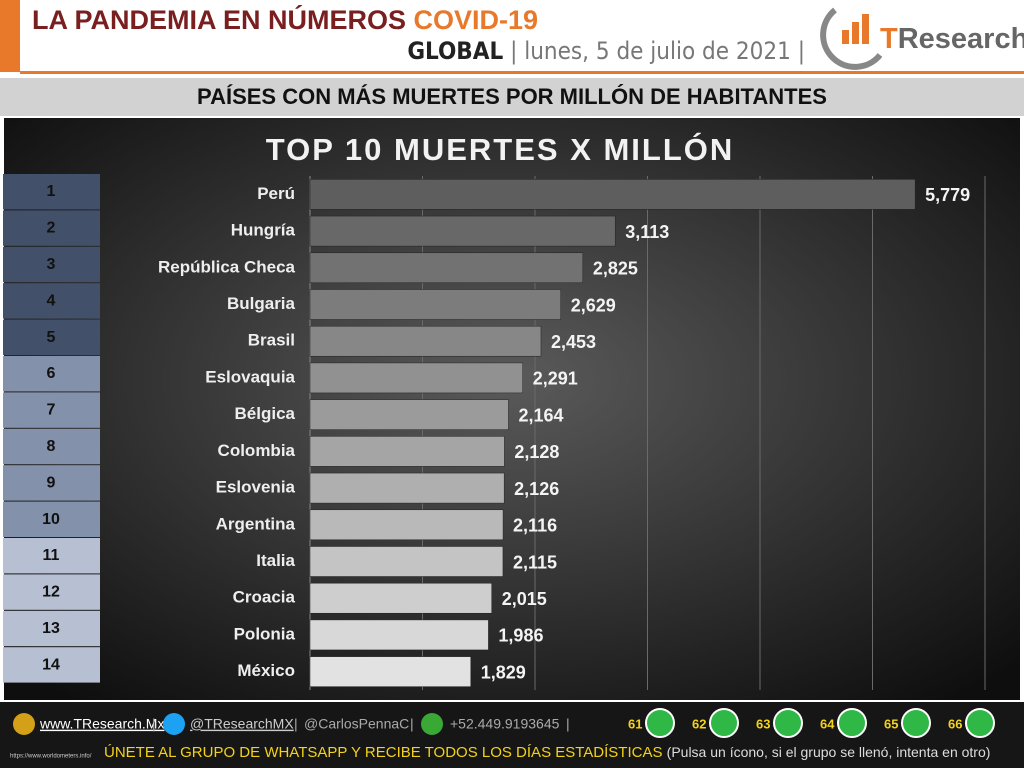  What do you see at coordinates (524, 599) in the screenshot?
I see `value-label: 2,015` at bounding box center [524, 599].